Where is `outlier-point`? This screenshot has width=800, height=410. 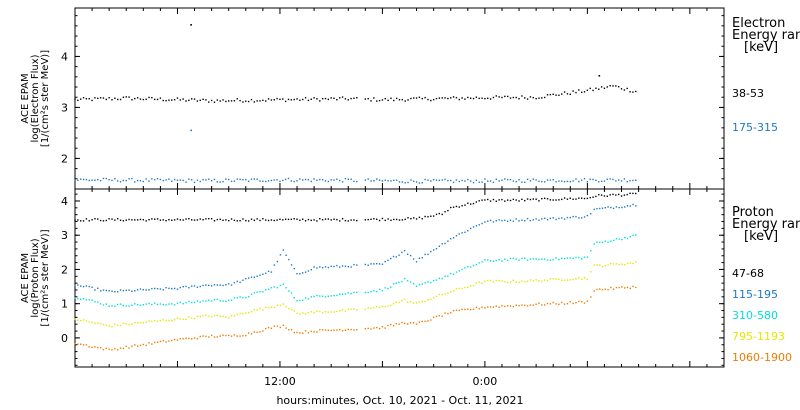 outlier-point is located at coordinates (599, 76).